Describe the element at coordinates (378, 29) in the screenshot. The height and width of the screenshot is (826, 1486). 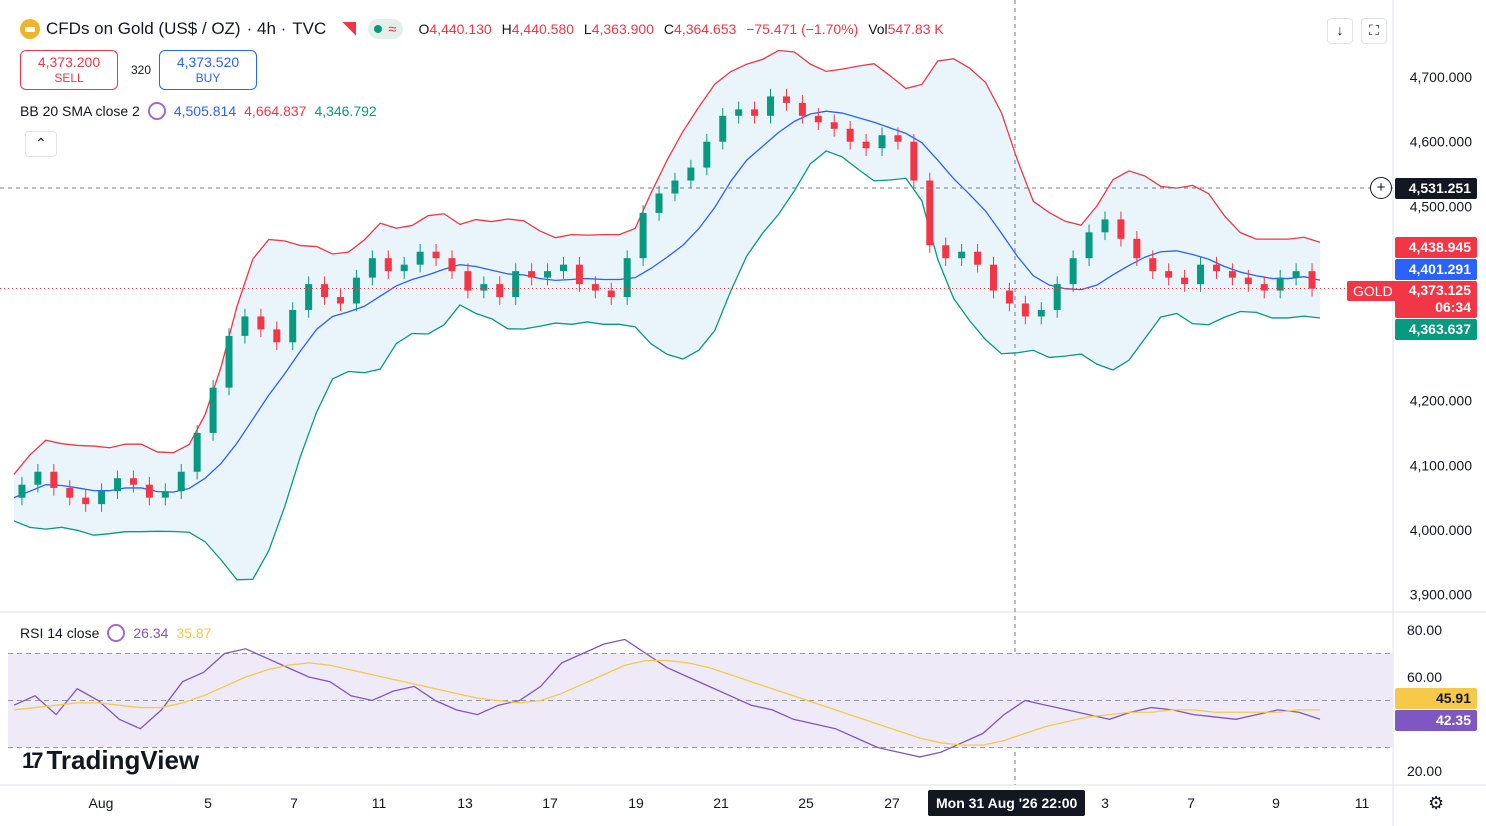
I see `status-dot-icon` at that location.